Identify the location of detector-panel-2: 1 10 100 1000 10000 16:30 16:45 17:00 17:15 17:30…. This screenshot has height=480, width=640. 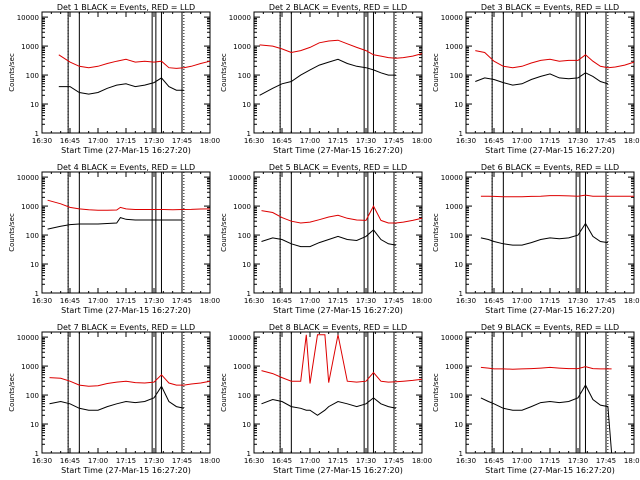
(326, 79).